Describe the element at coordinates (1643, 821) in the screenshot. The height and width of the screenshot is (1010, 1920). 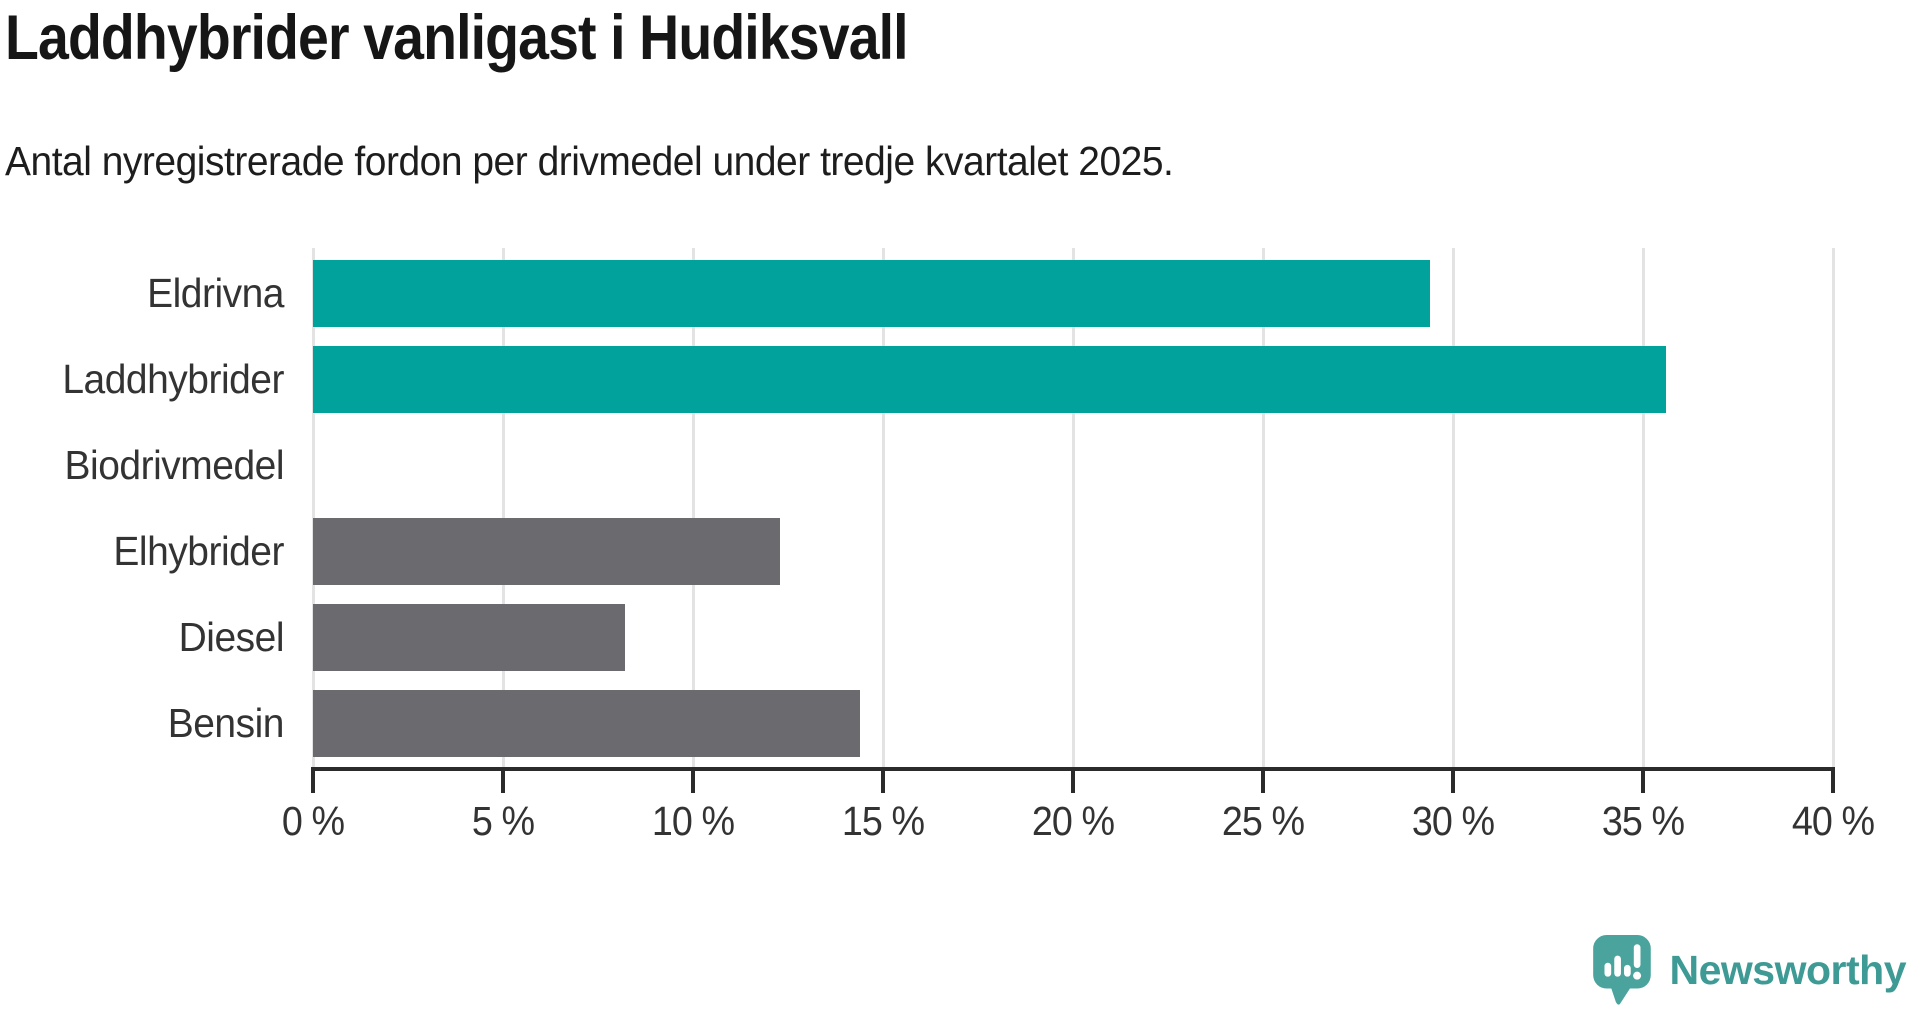
I see `x-axis-tick-label: 35 %` at that location.